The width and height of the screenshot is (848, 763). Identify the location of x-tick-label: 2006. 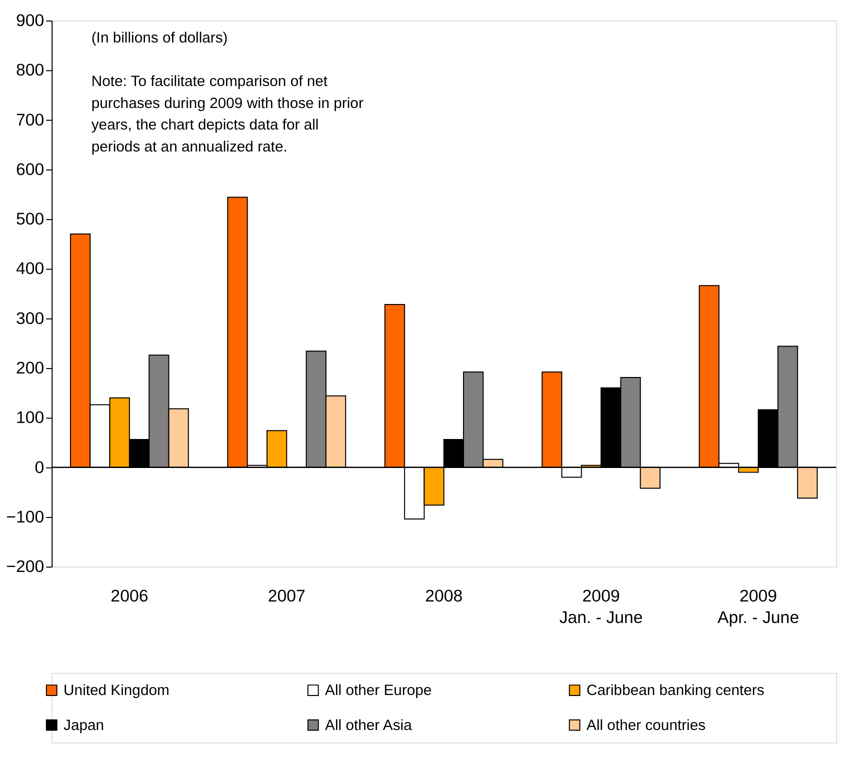
(129, 596).